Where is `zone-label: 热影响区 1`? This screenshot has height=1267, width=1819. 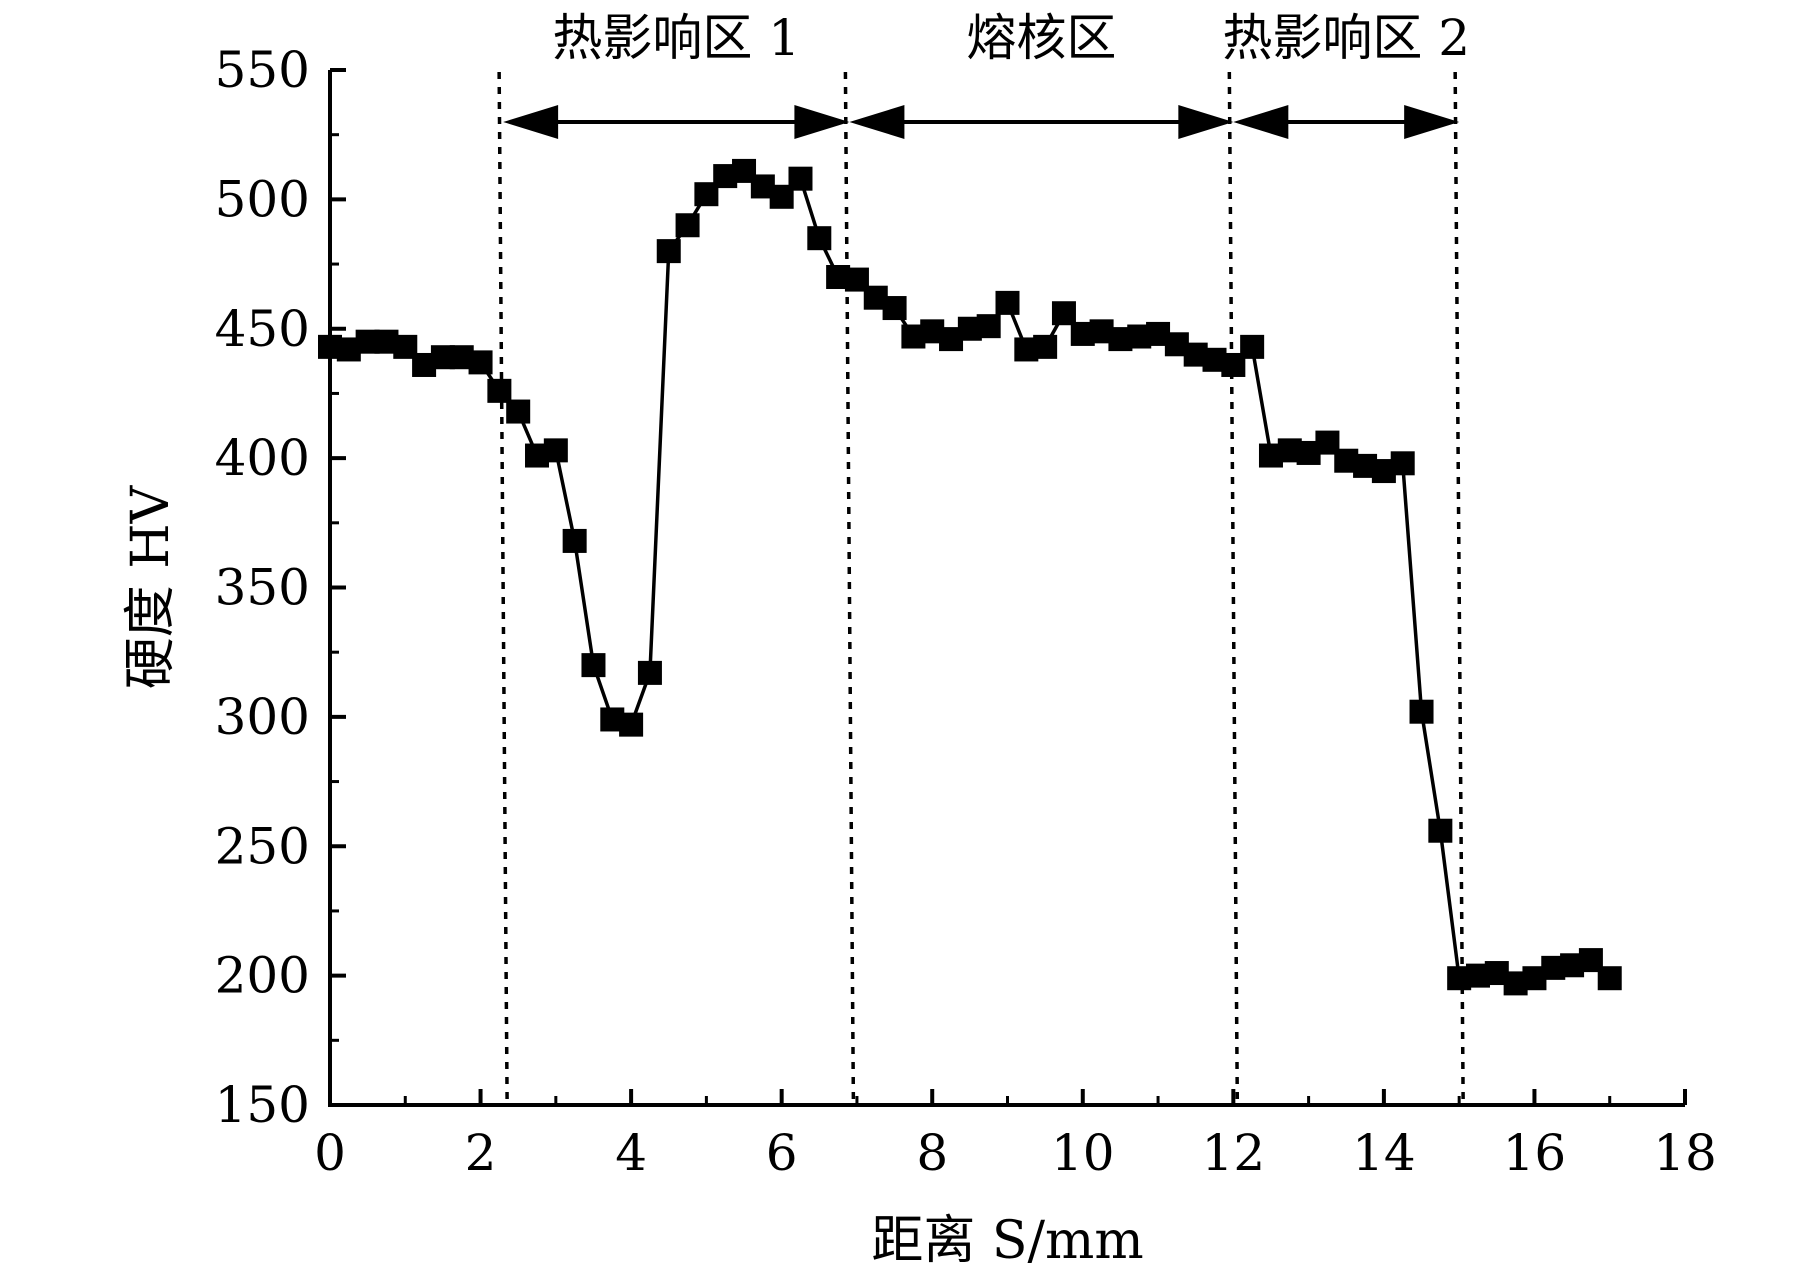 zone-label: 热影响区 1 is located at coordinates (676, 38).